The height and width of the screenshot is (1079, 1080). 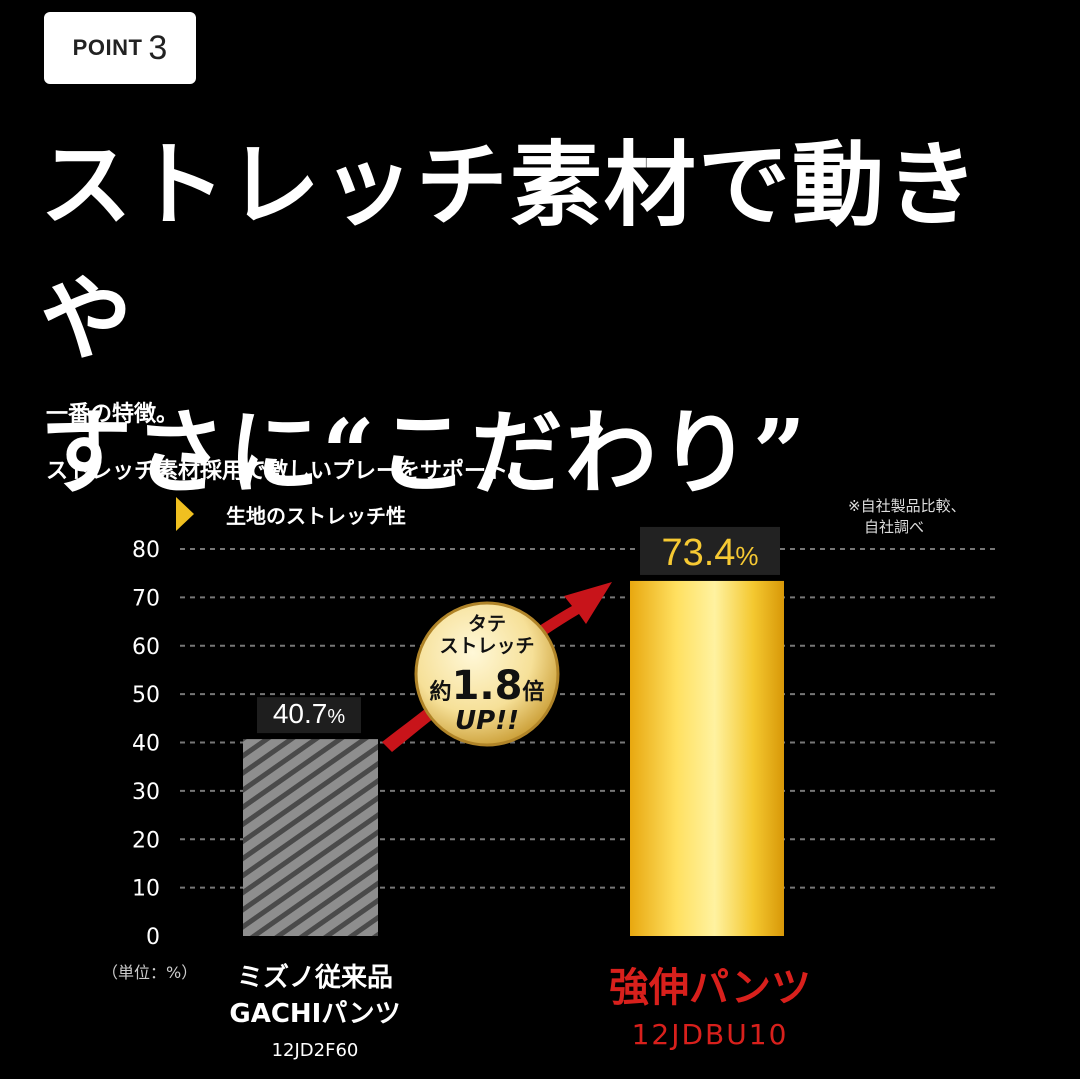 I want to click on callout-up: UP!!, so click(x=487, y=721).